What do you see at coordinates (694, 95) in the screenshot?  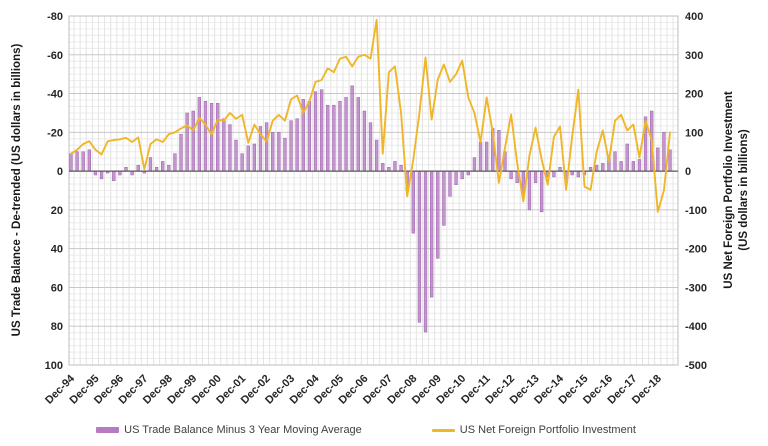 I see `right-axis-tick-label: 200` at bounding box center [694, 95].